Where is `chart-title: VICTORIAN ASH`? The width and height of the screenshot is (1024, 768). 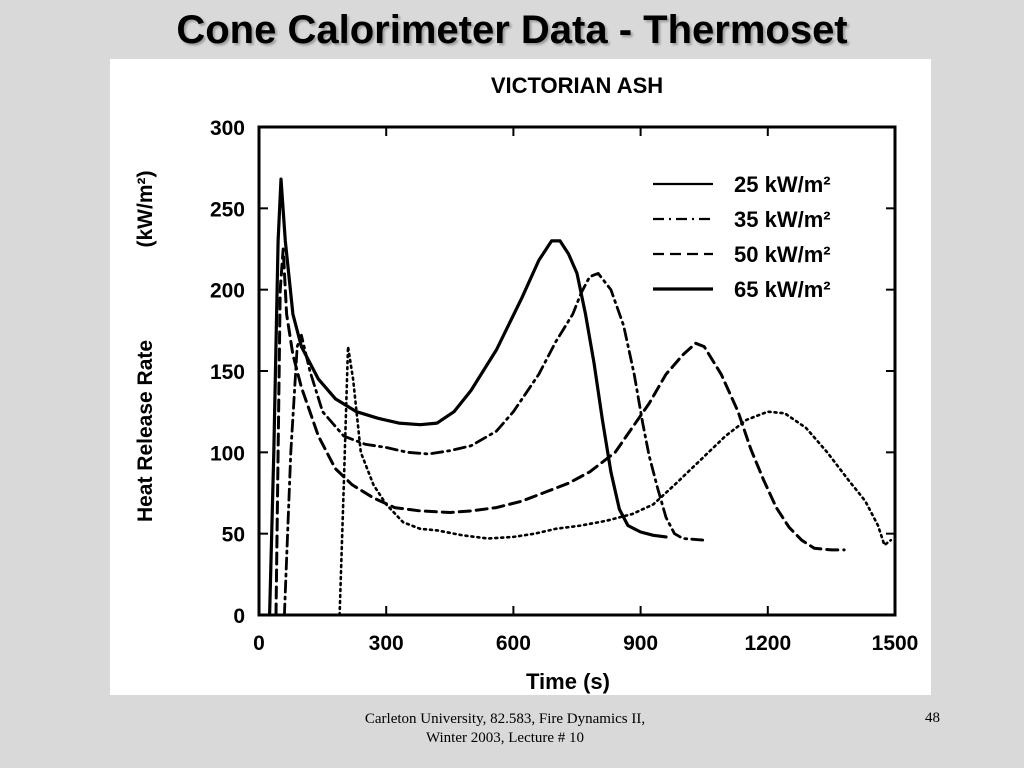 chart-title: VICTORIAN ASH is located at coordinates (577, 85).